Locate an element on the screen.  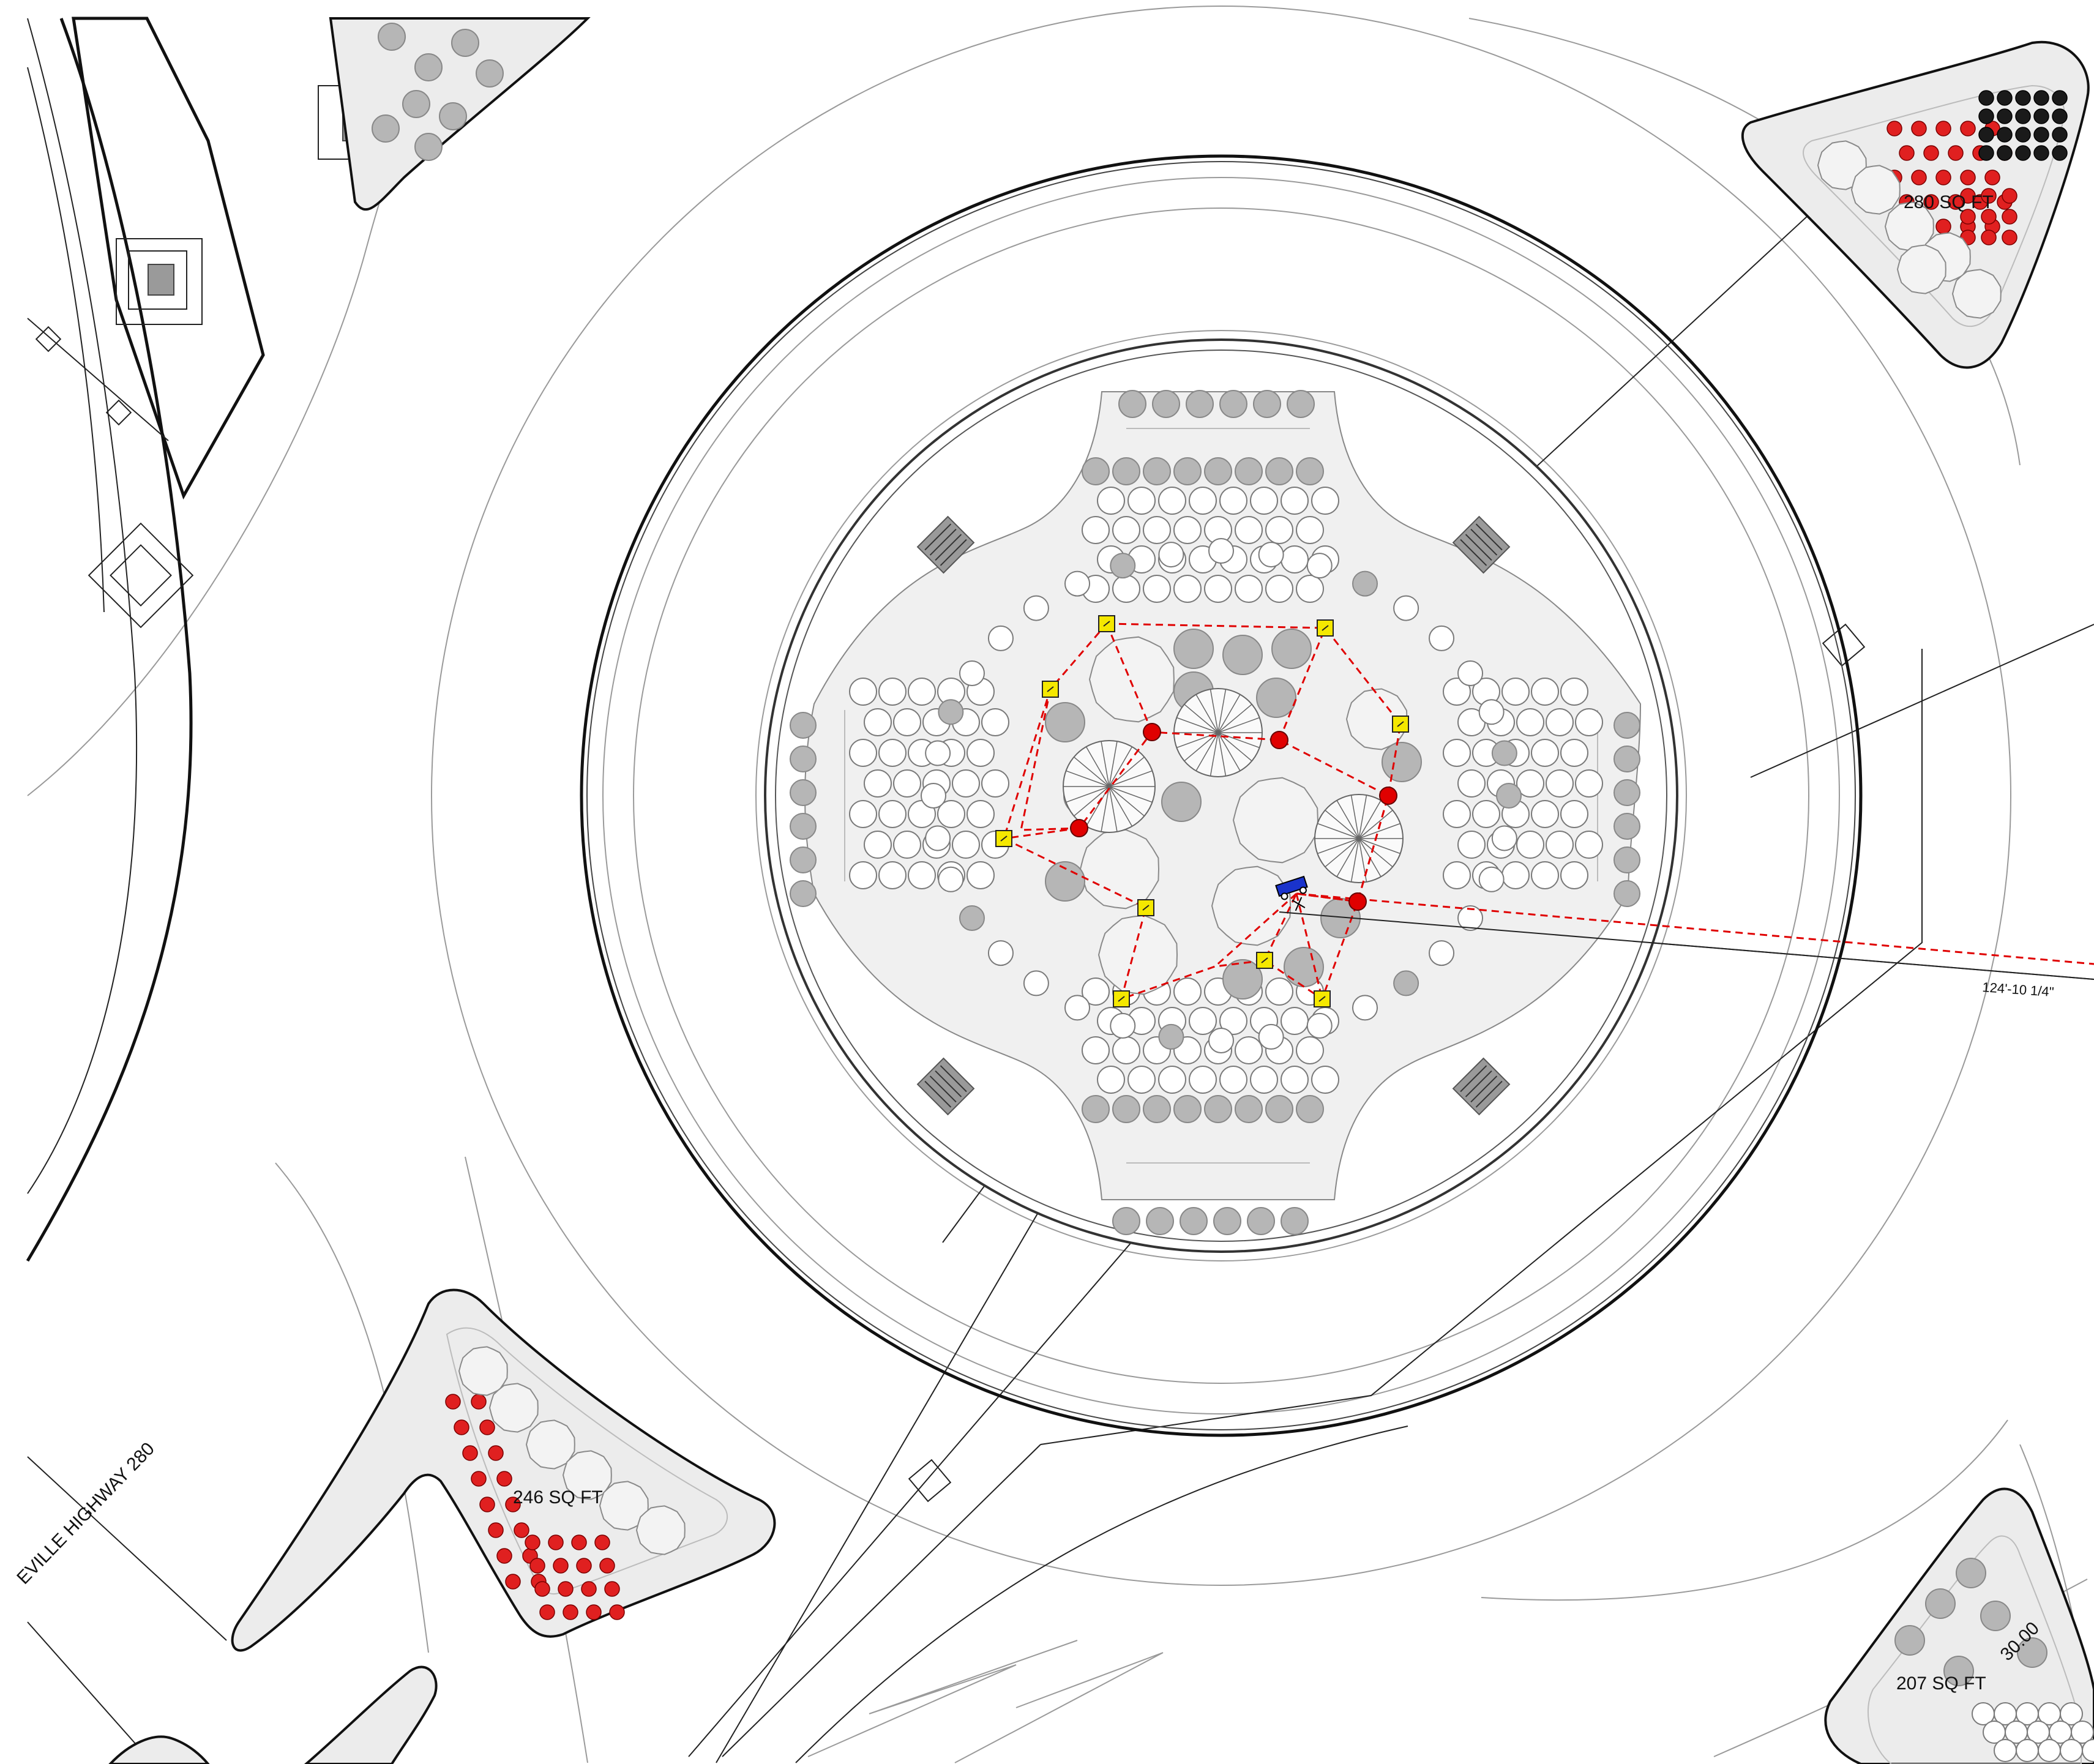
deciduous-tree-icon is located at coordinates (1359, 839).